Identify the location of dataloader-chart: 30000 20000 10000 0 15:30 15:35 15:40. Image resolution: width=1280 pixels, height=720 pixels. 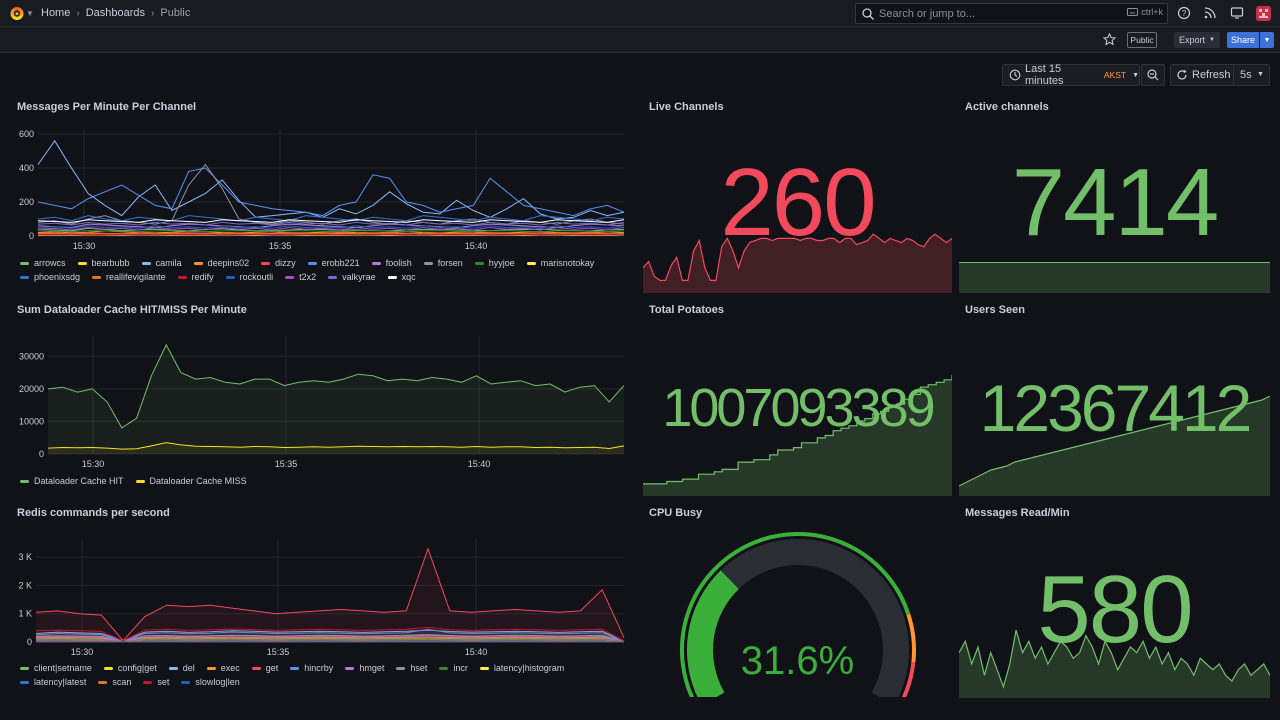
(320, 401).